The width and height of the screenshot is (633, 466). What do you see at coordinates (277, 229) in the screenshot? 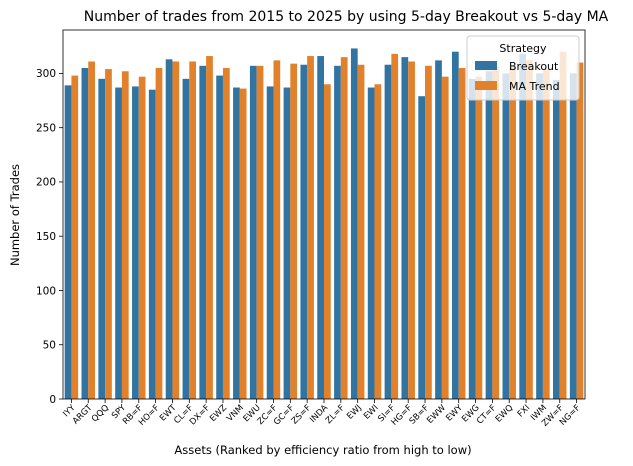
I see `bar-ma-trend-zcf` at bounding box center [277, 229].